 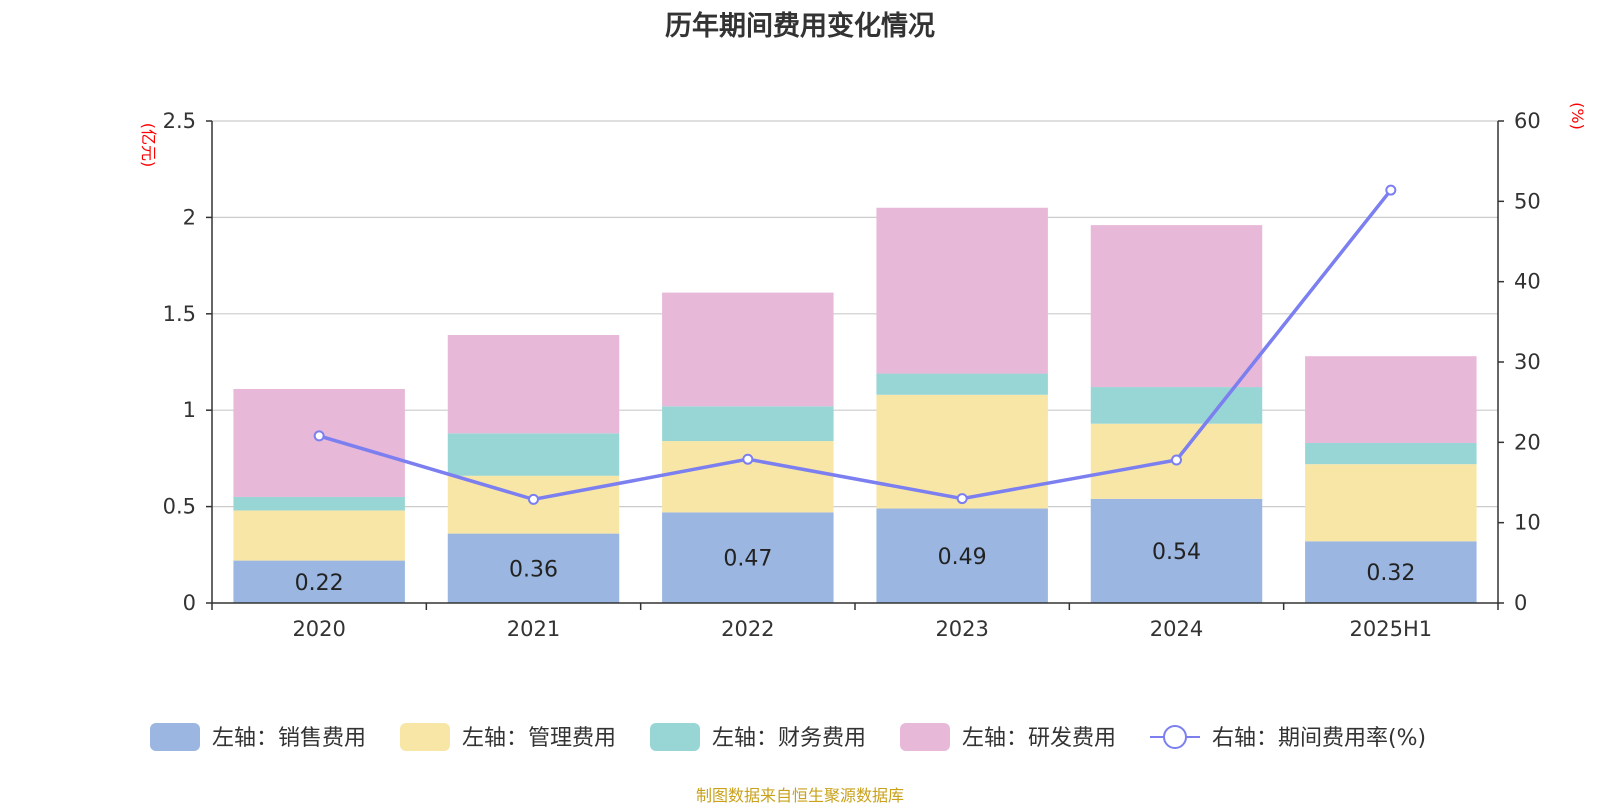 What do you see at coordinates (189, 603) in the screenshot?
I see `left-axis-tick-label: 0` at bounding box center [189, 603].